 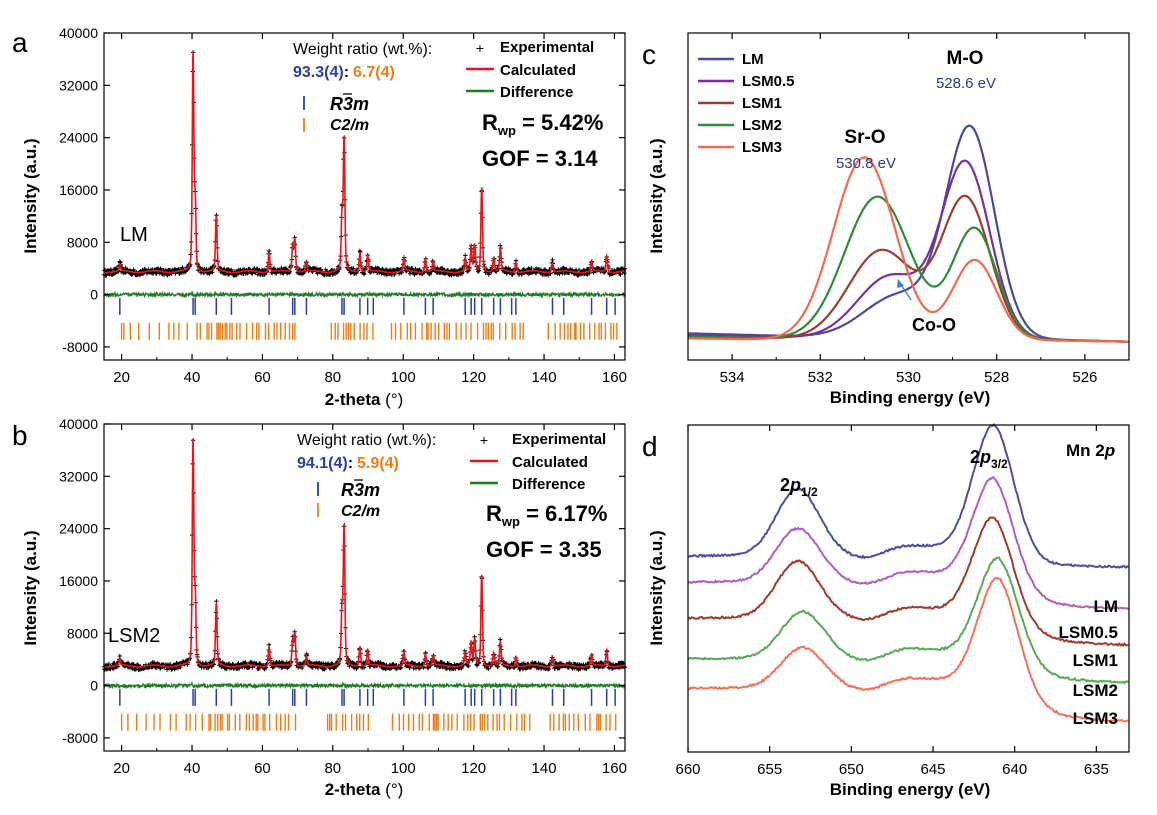 What do you see at coordinates (369, 331) in the screenshot?
I see `c2m-reflection-ticks` at bounding box center [369, 331].